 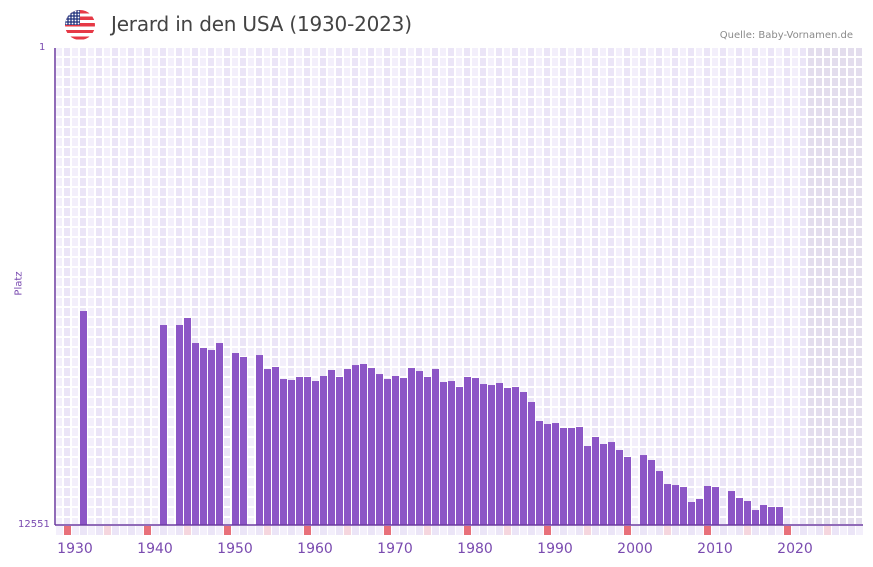 What do you see at coordinates (707, 505) in the screenshot?
I see `bar-2009` at bounding box center [707, 505].